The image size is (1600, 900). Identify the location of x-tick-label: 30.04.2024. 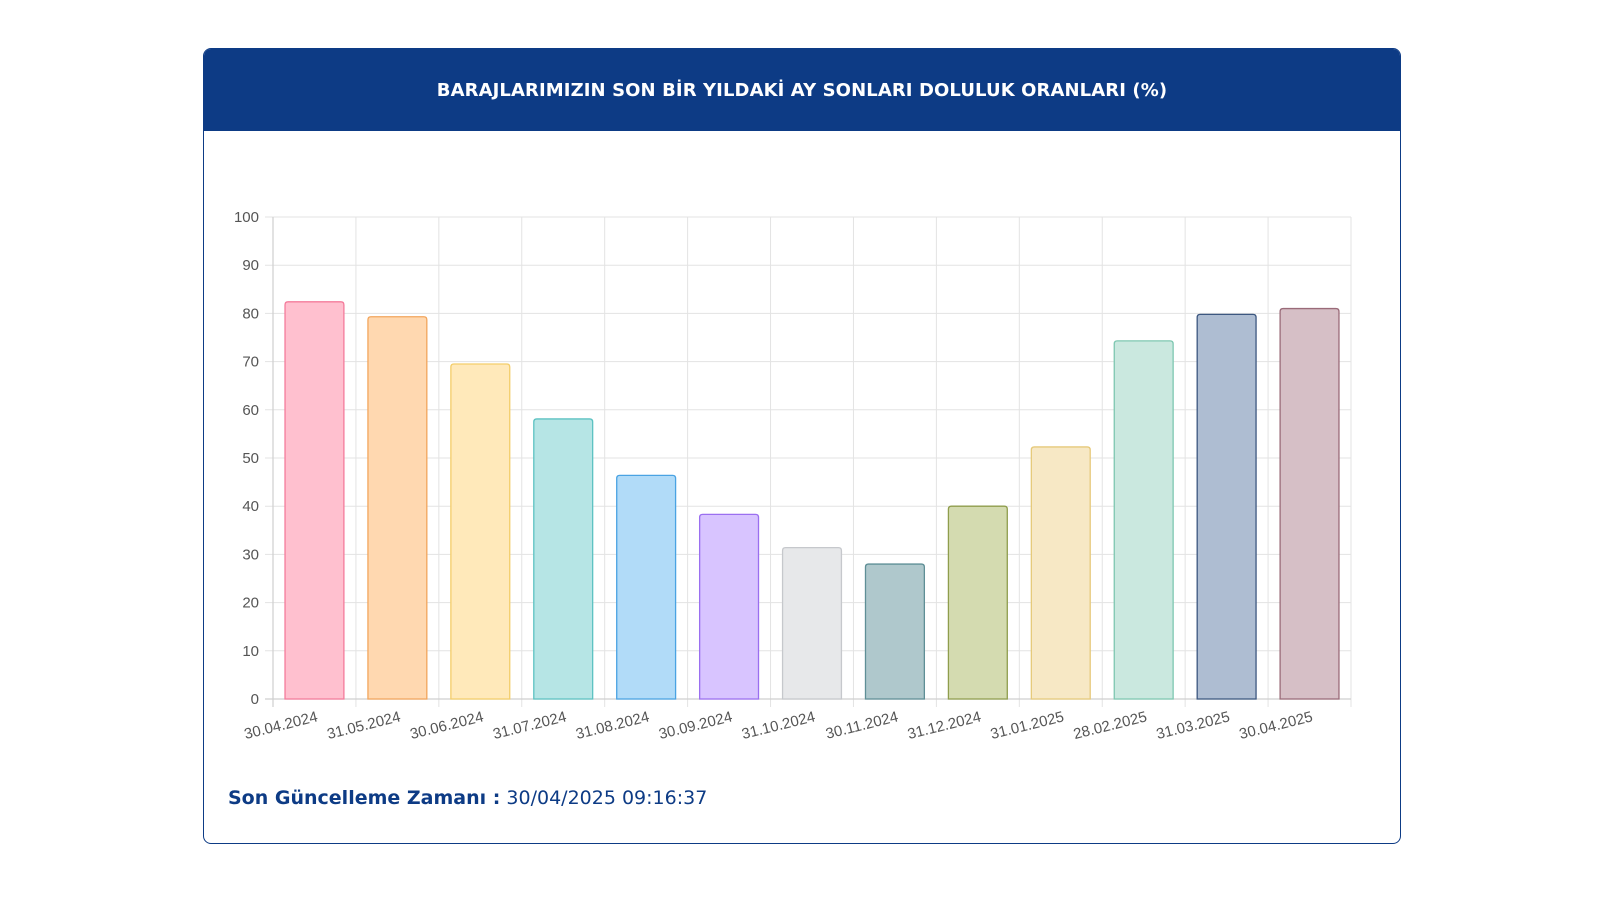
(280, 725).